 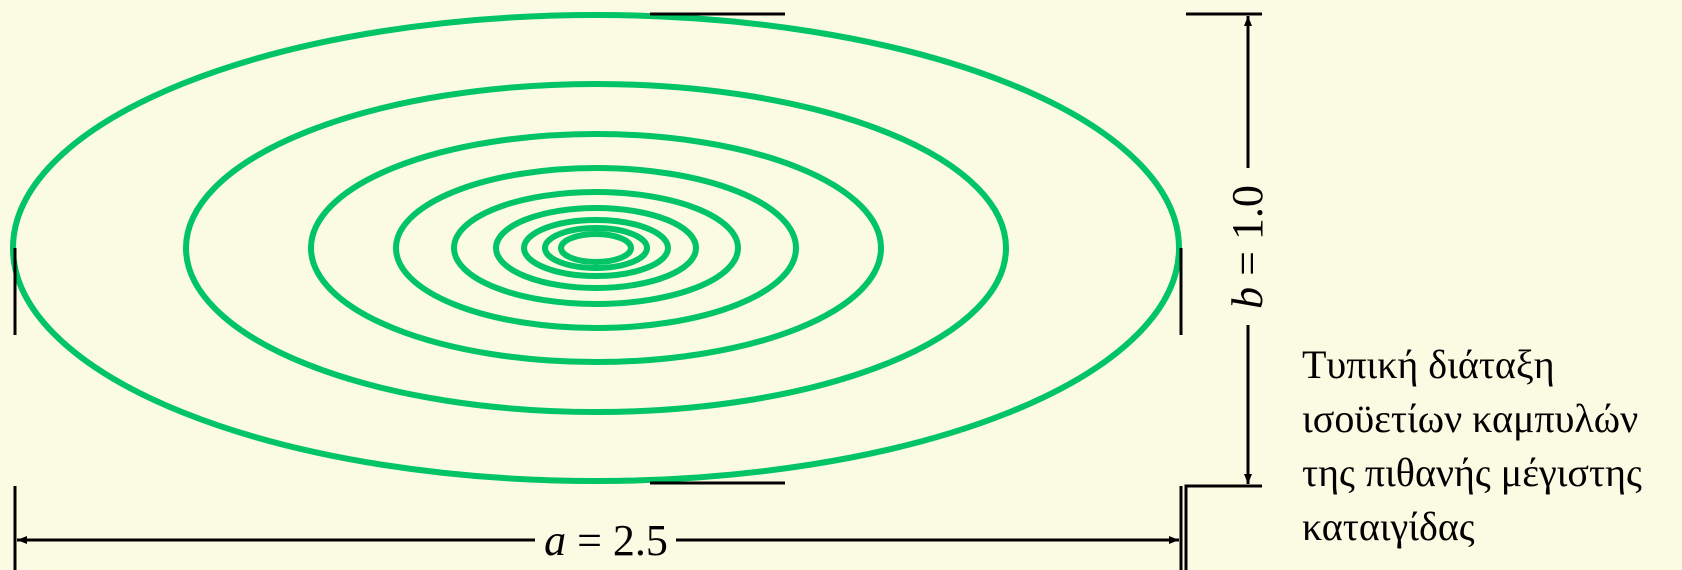 What do you see at coordinates (1247, 247) in the screenshot?
I see `dimension-b-label: b = 1.0` at bounding box center [1247, 247].